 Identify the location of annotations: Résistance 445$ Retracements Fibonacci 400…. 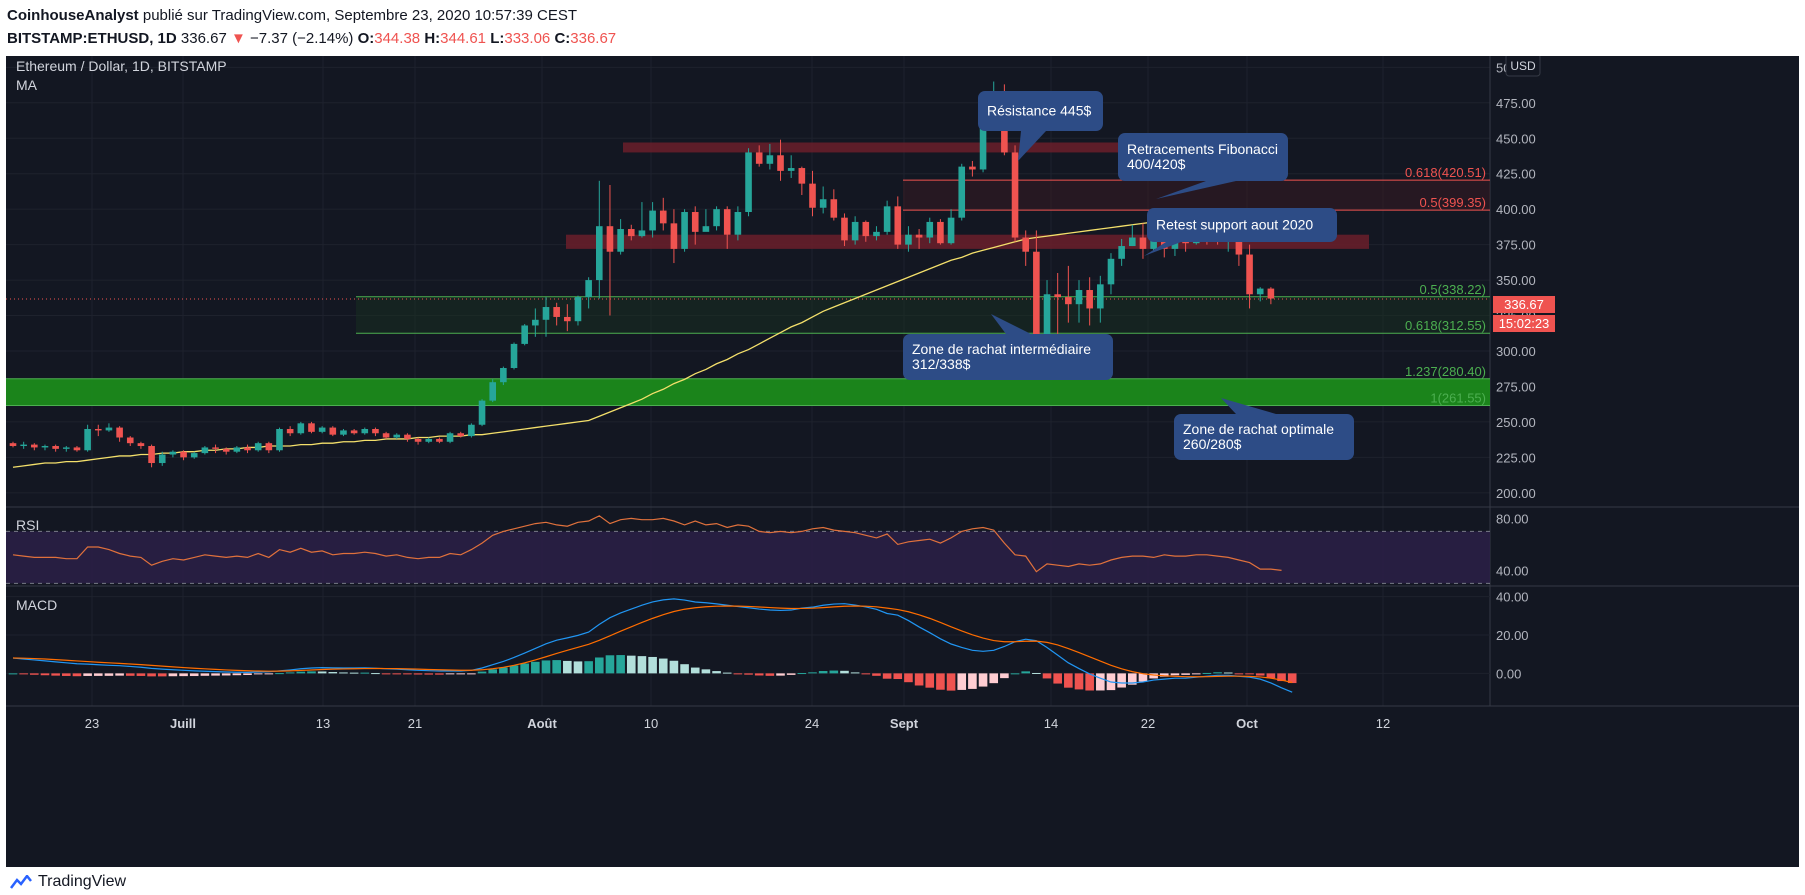
(1128, 275).